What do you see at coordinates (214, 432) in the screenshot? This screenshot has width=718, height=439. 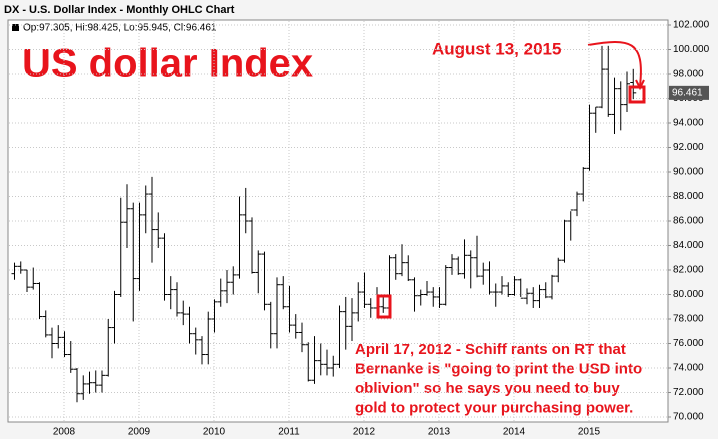 I see `x-tick-label: 2010` at bounding box center [214, 432].